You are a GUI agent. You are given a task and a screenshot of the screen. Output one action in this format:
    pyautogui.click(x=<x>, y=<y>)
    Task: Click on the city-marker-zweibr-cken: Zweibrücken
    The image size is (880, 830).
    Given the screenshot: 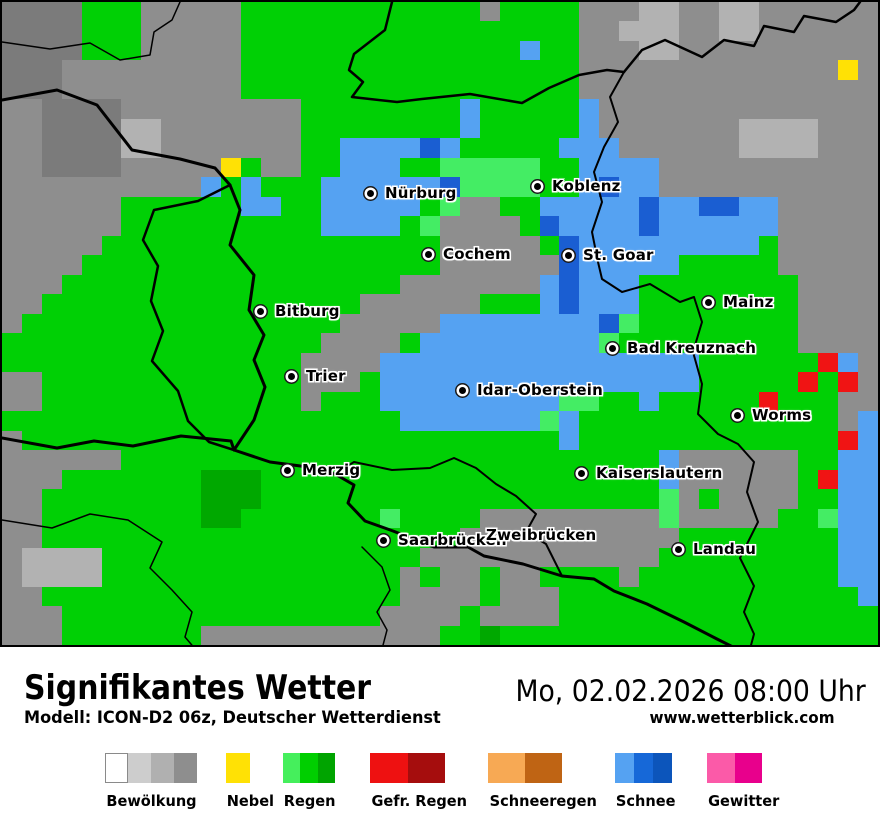 What is the action you would take?
    pyautogui.click(x=541, y=535)
    